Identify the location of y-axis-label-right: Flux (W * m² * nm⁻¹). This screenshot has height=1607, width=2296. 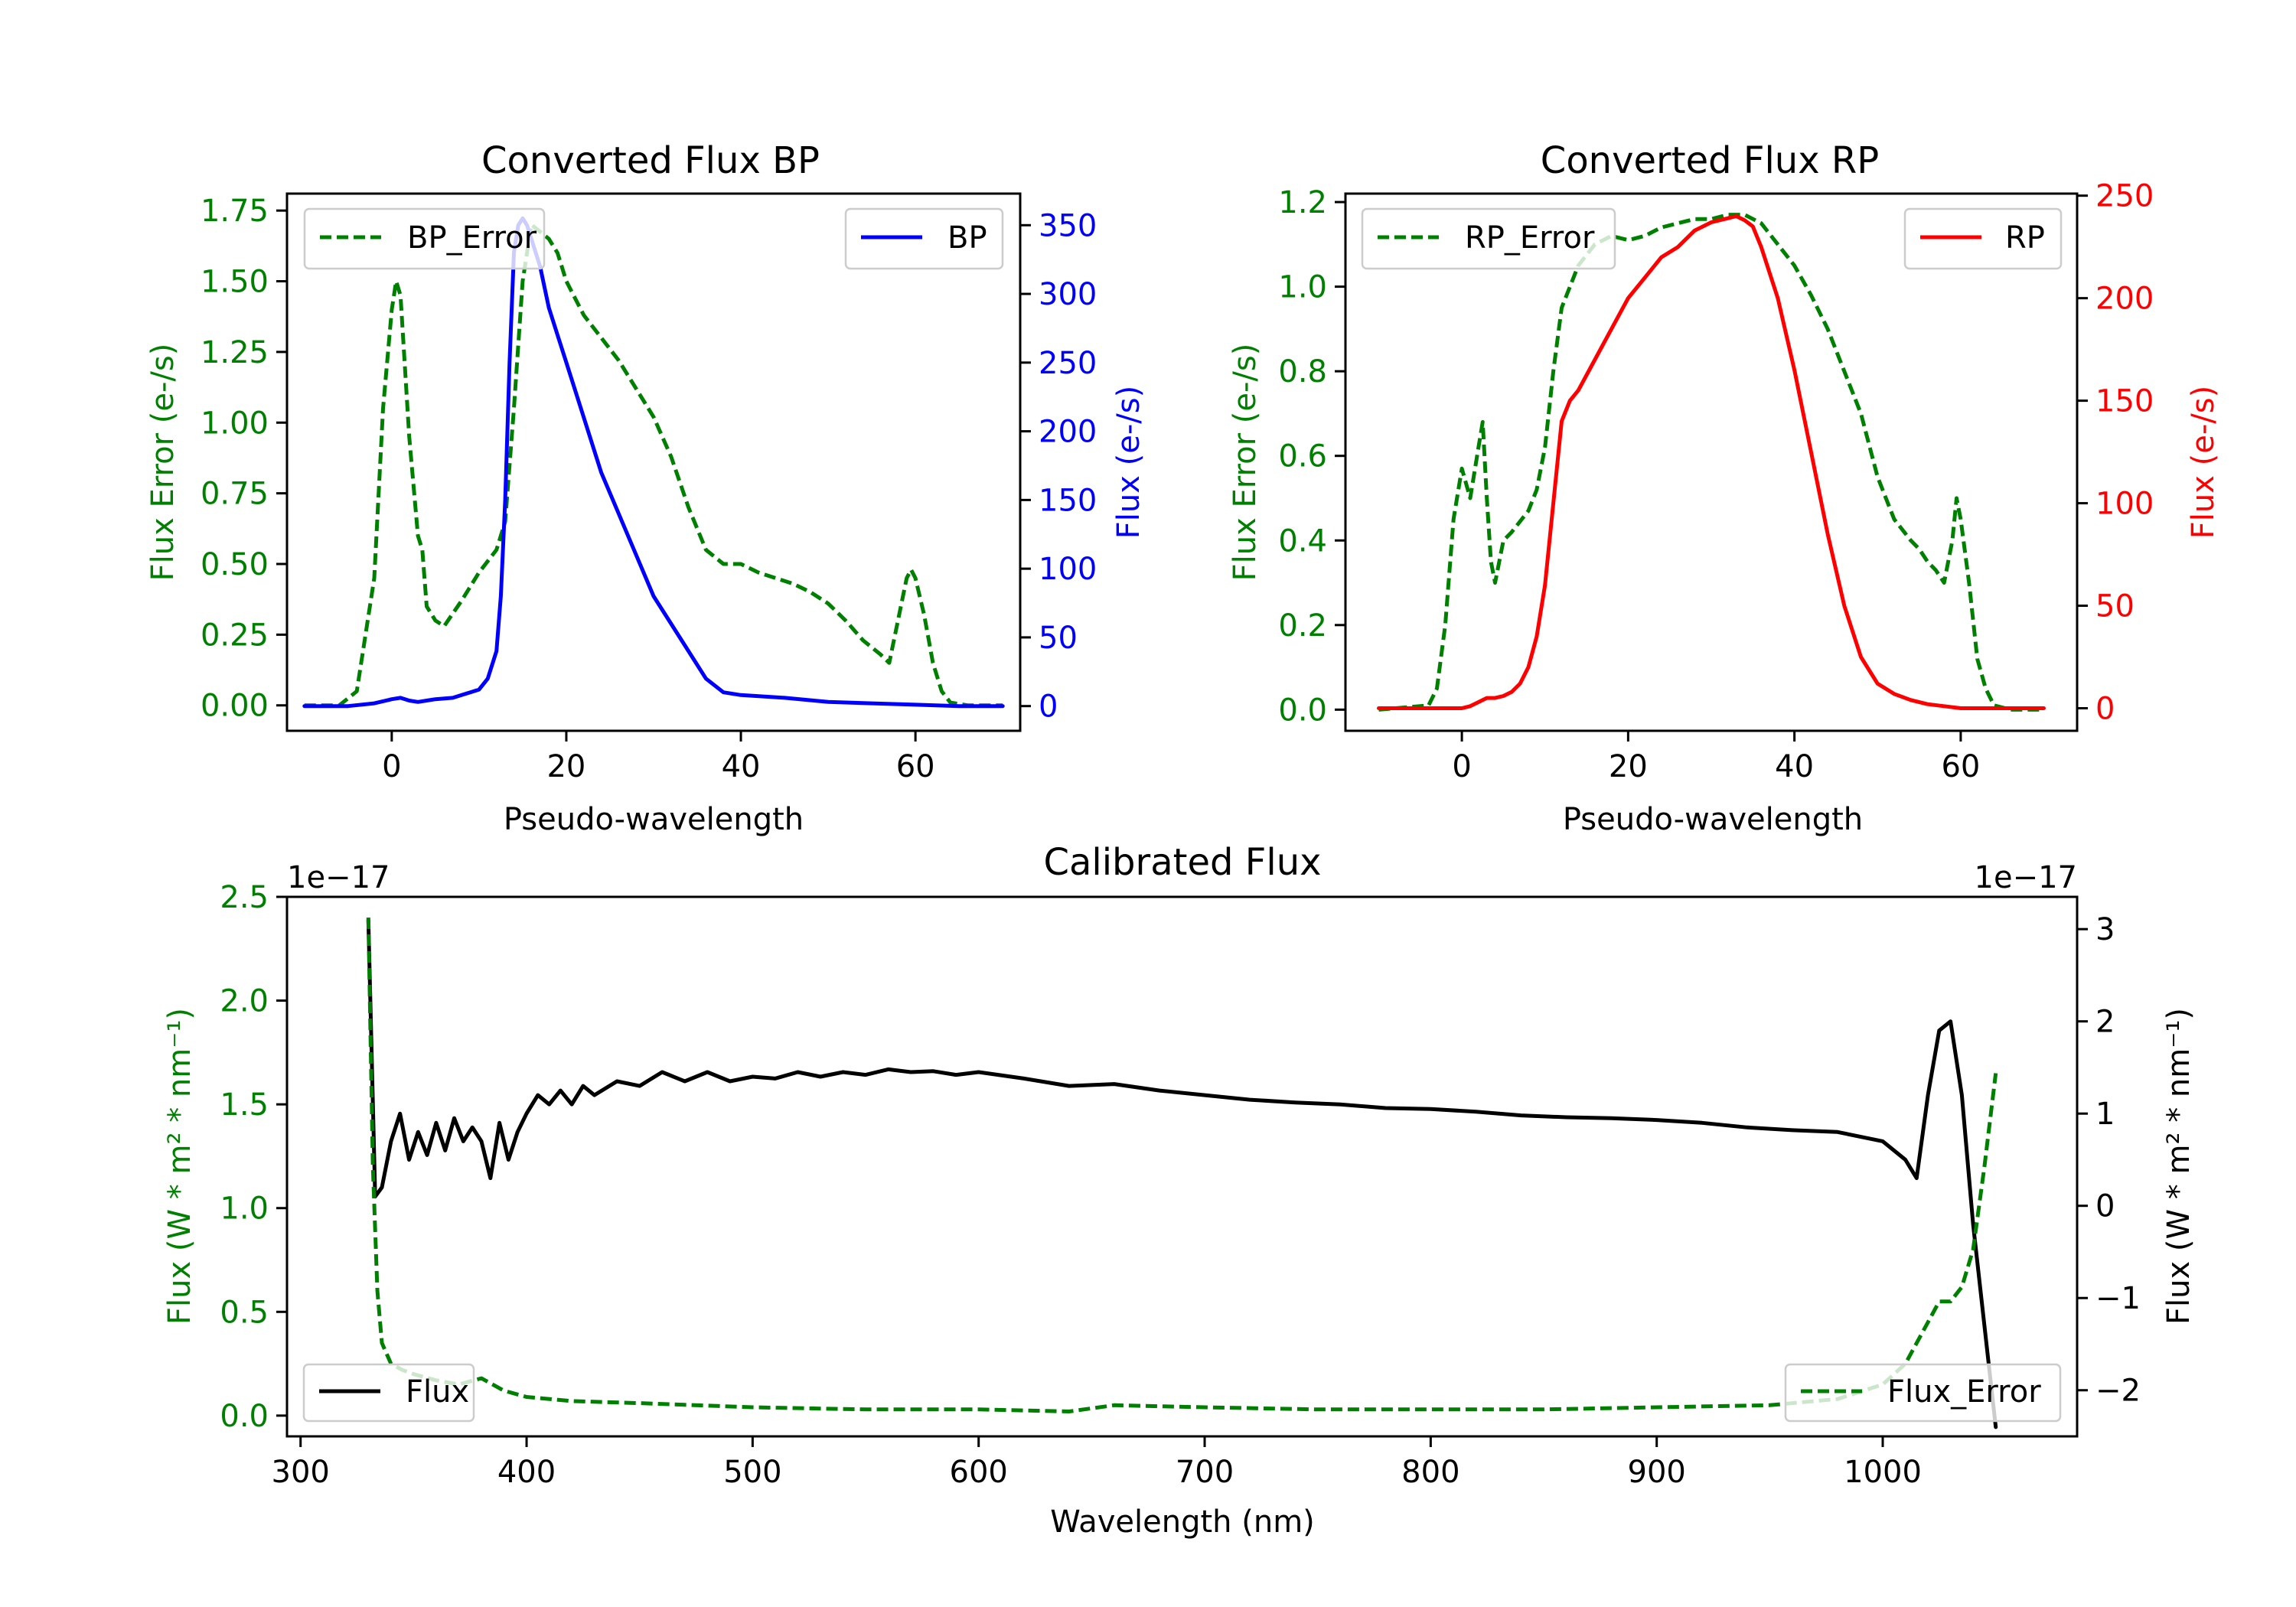
(2179, 1166).